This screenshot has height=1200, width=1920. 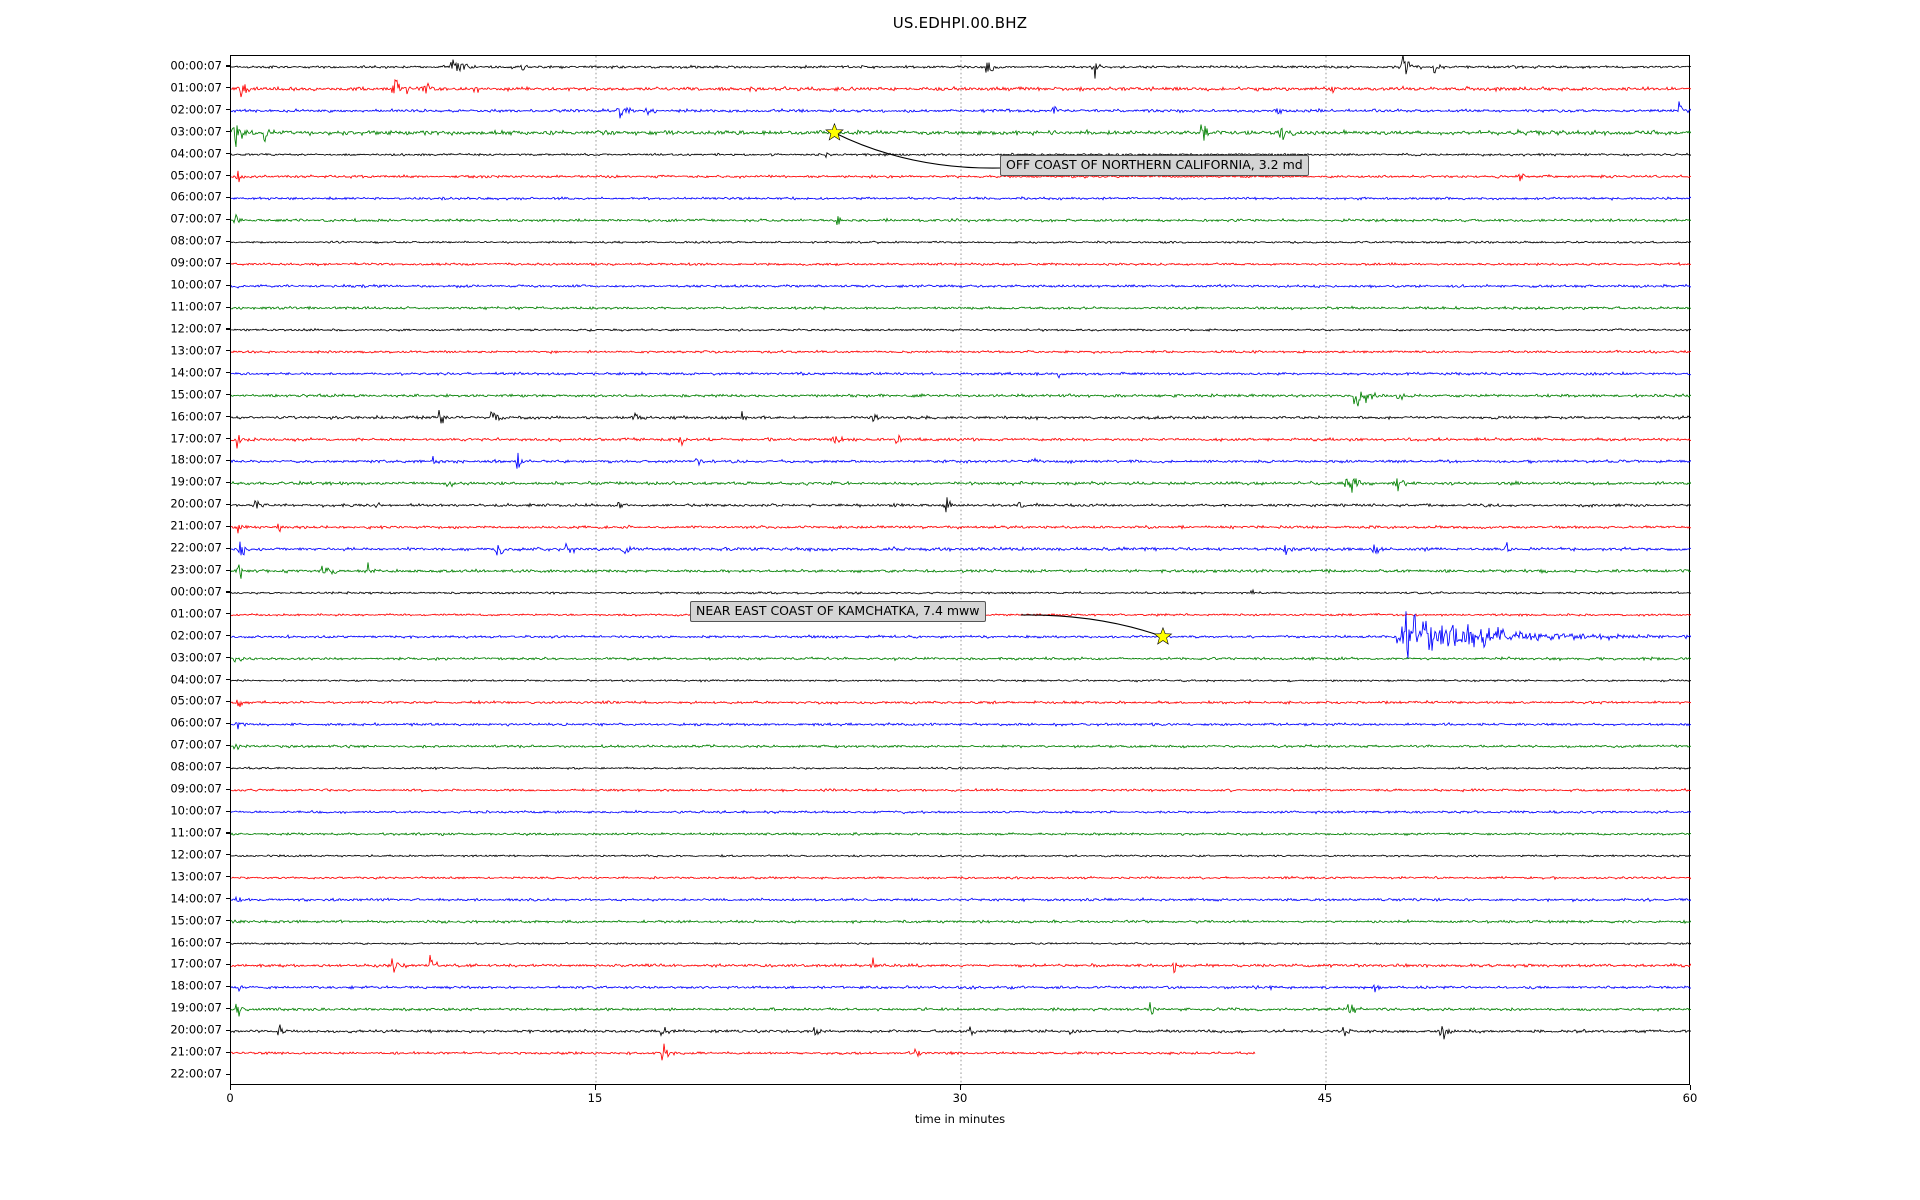 What do you see at coordinates (918, 150) in the screenshot?
I see `event-leader-line` at bounding box center [918, 150].